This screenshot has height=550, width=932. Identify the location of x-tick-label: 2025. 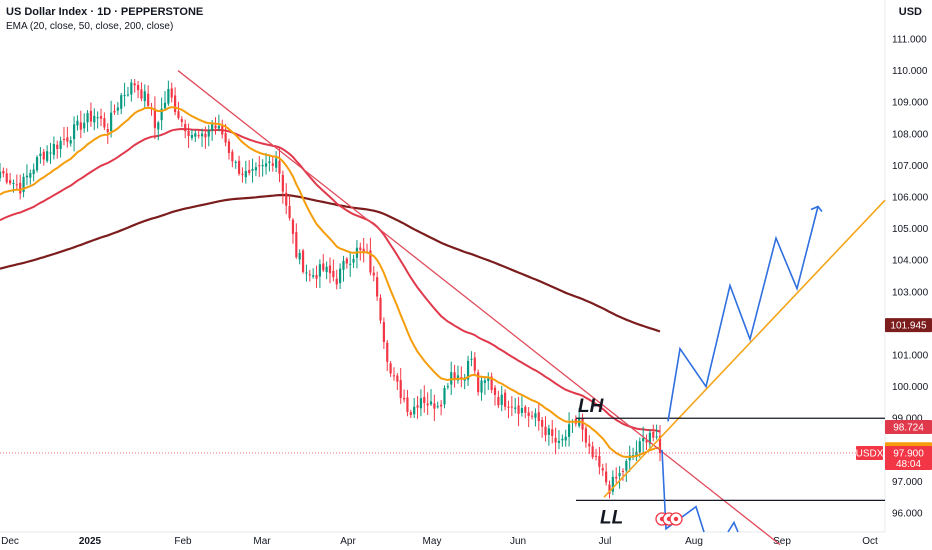
(90, 541).